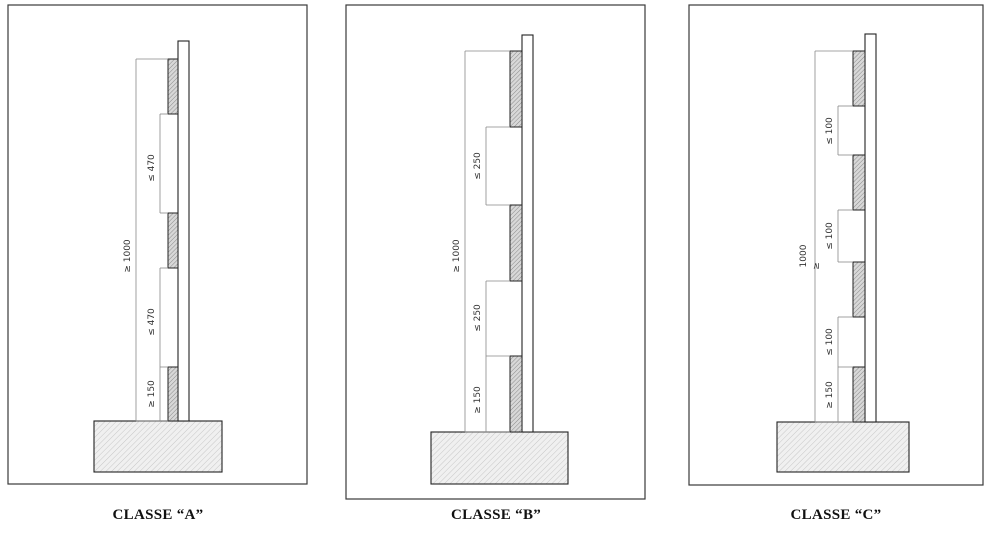  Describe the element at coordinates (499, 458) in the screenshot. I see `base-slab-class-b` at that location.